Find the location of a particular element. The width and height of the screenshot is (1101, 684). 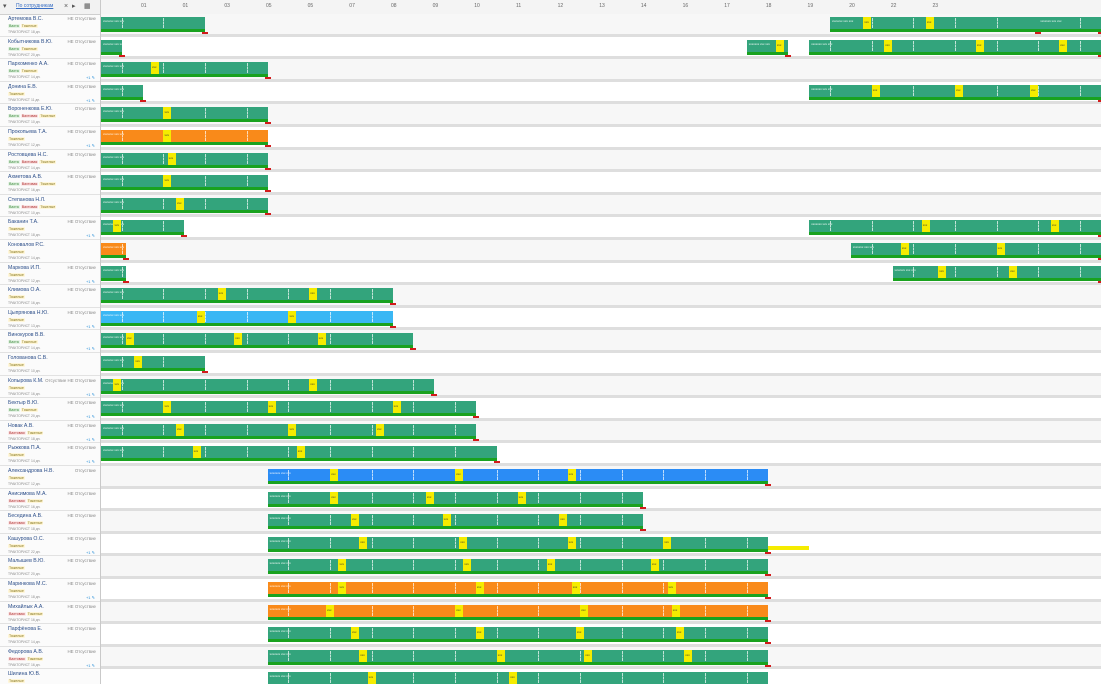

employee-name: Донина Е.В. is located at coordinates (23, 86).